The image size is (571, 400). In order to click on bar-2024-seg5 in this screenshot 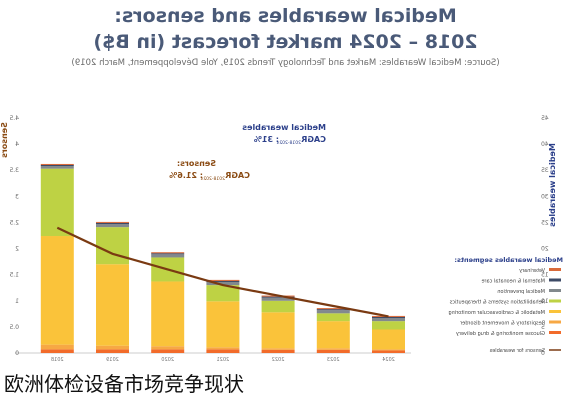, I will do `click(388, 317)`.